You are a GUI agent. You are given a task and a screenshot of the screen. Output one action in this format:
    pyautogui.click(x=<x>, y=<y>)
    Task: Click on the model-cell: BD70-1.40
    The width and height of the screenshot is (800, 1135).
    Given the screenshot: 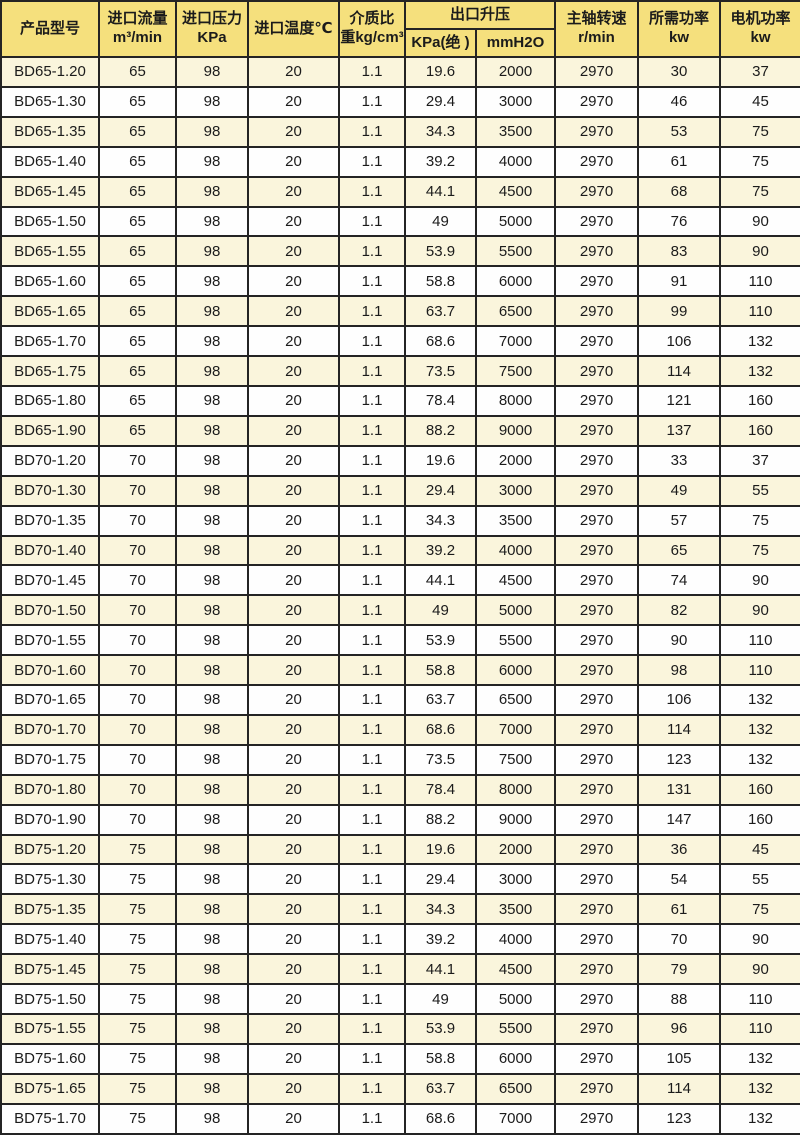 What is the action you would take?
    pyautogui.click(x=50, y=550)
    